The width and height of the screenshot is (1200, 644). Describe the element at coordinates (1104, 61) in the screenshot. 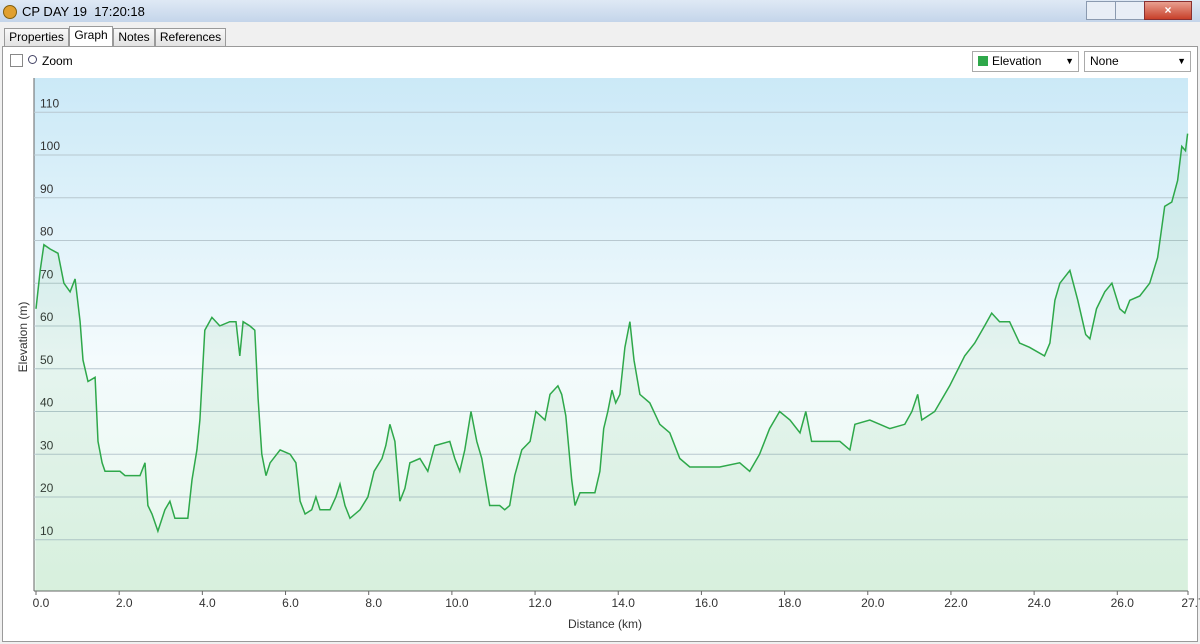

I see `secondary-label: None` at that location.